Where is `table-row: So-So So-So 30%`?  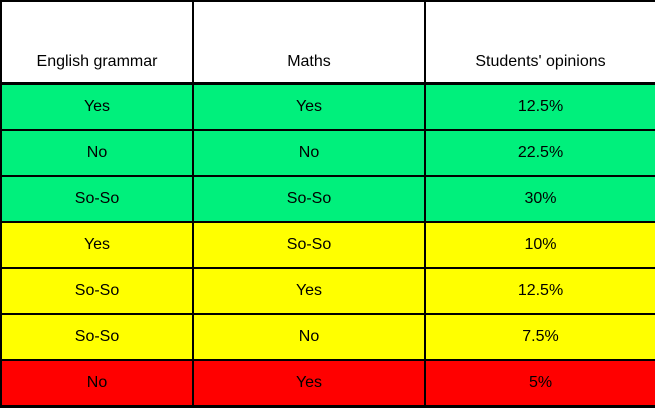 table-row: So-So So-So 30% is located at coordinates (327, 199).